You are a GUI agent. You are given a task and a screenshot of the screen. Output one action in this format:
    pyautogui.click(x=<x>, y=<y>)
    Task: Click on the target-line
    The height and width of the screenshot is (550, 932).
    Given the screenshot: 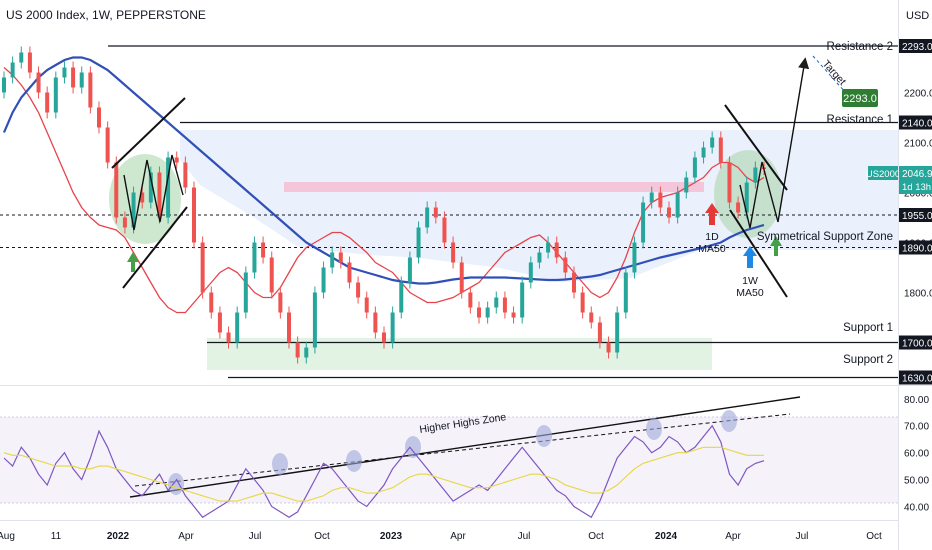 What is the action you would take?
    pyautogui.click(x=829, y=74)
    